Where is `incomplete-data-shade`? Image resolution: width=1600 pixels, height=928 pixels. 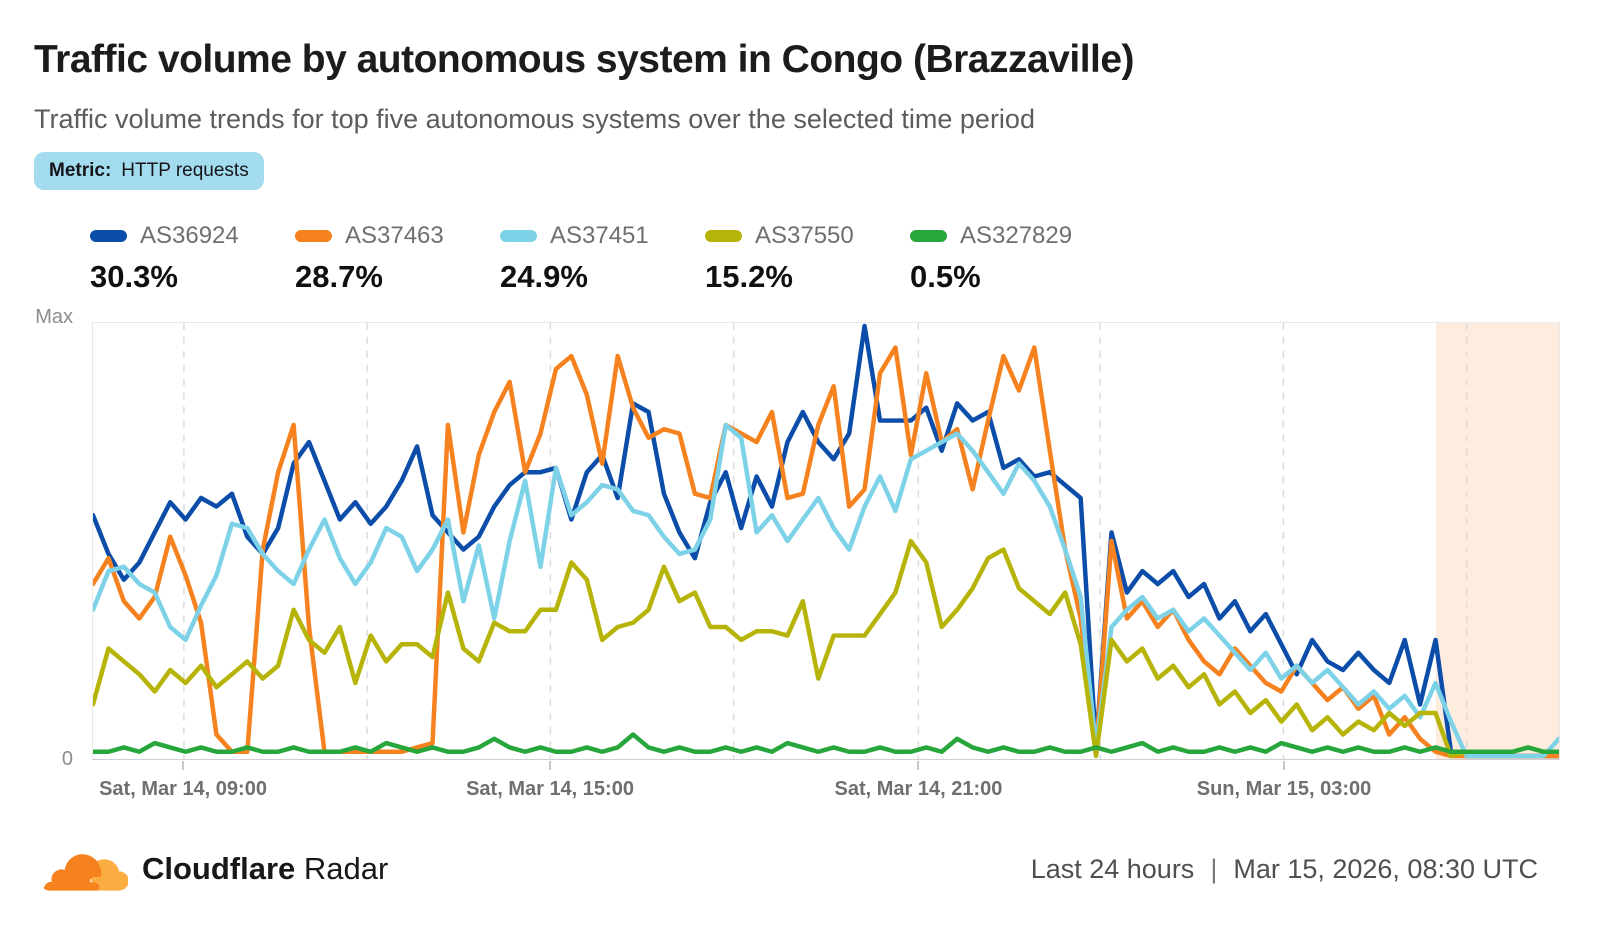 incomplete-data-shade is located at coordinates (1497, 541).